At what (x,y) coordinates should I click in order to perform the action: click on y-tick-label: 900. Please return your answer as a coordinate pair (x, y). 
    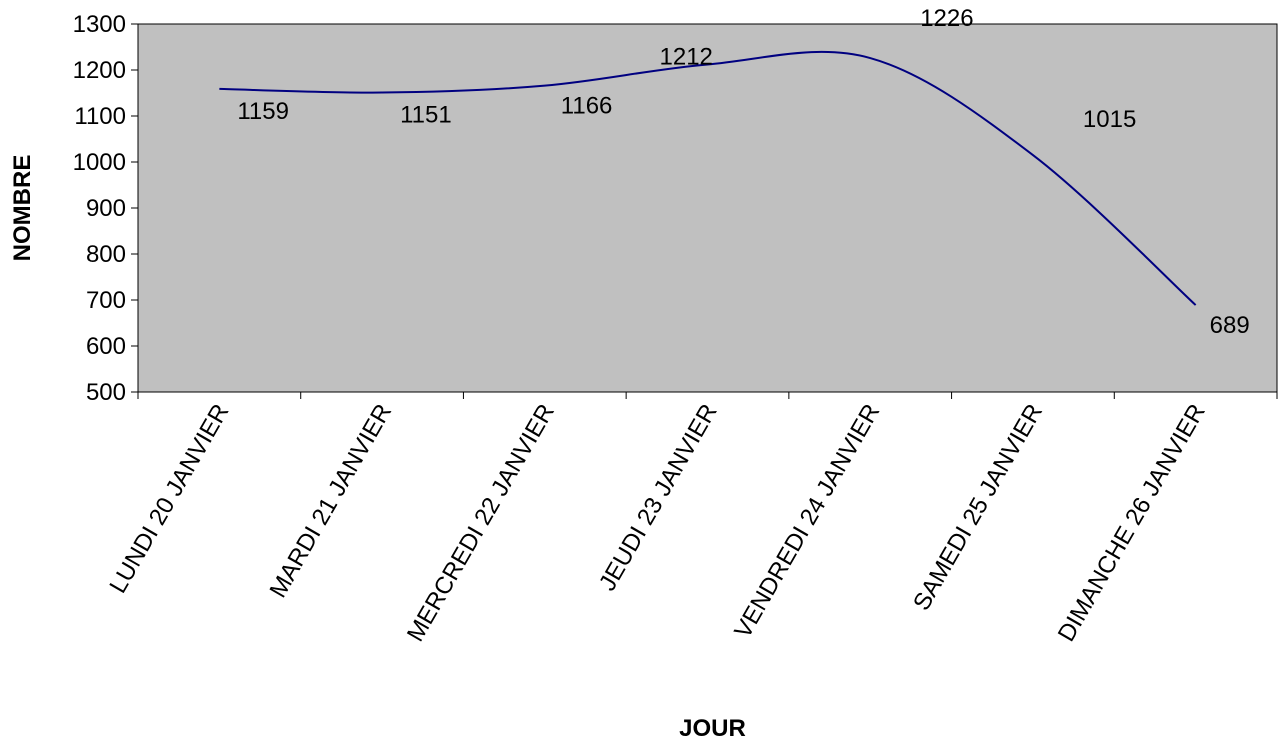
    Looking at the image, I should click on (106, 208).